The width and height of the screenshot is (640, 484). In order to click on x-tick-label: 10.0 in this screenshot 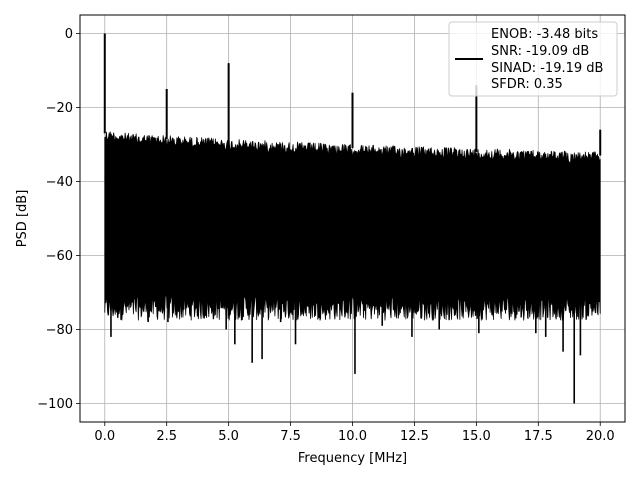, I will do `click(352, 436)`.